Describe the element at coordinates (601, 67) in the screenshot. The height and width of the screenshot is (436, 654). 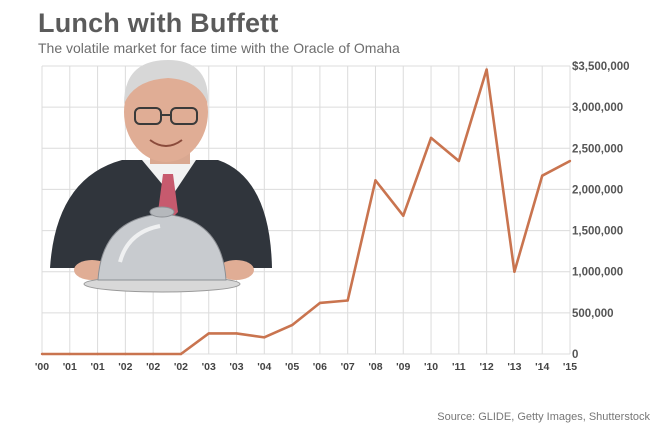
I see `y-tick-label: $3,500,000` at that location.